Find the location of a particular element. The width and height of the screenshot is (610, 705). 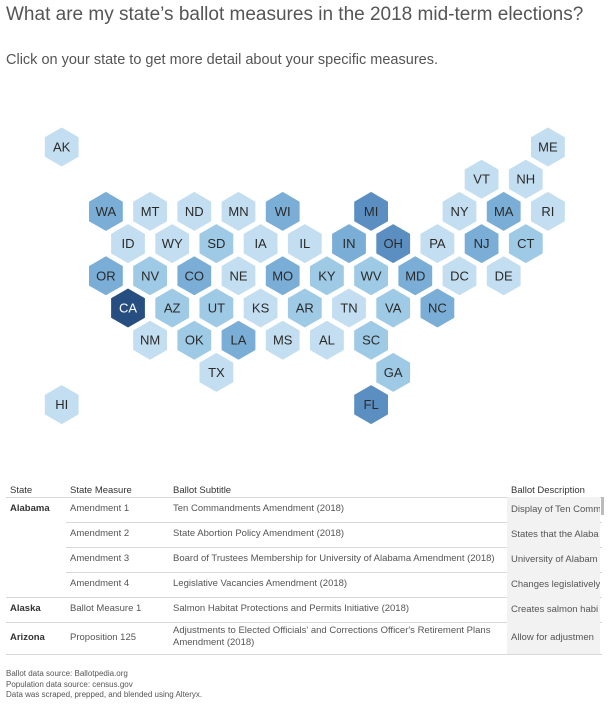

state-hex-tx: TX is located at coordinates (216, 372).